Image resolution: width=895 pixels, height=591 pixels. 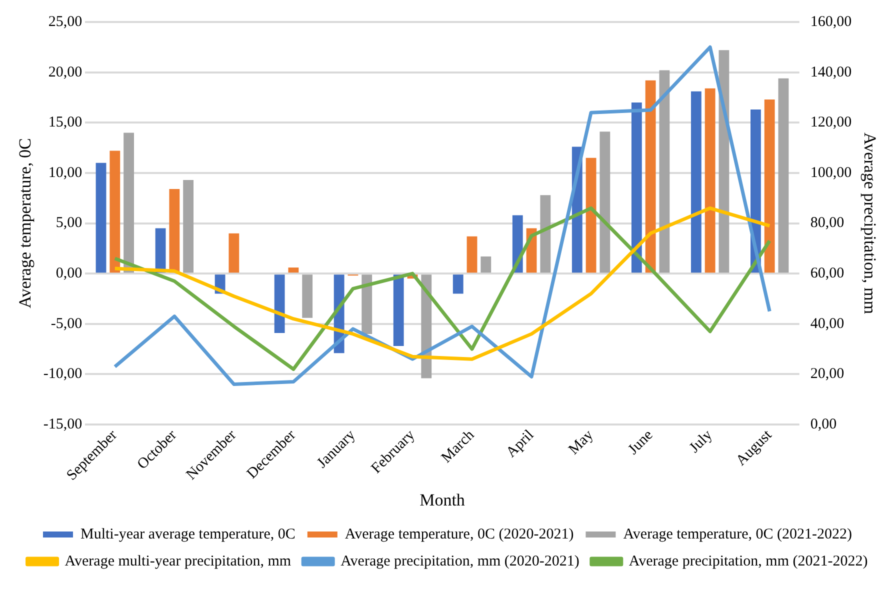 What do you see at coordinates (737, 534) in the screenshot?
I see `legend-label: Average temperature, 0C (2021-2022)` at bounding box center [737, 534].